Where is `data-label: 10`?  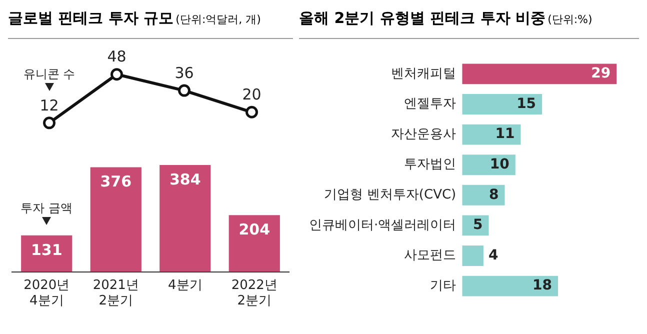 data-label: 10 is located at coordinates (500, 164).